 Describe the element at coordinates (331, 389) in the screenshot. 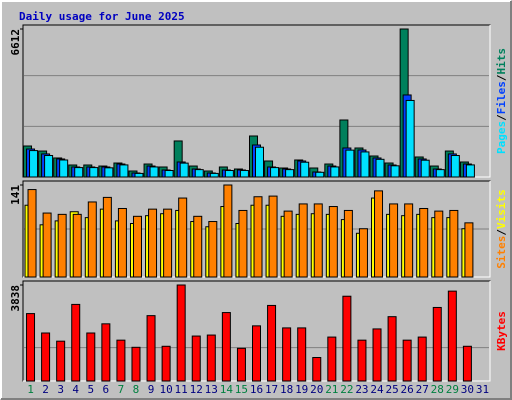

I see `x-tick-label: 21` at that location.